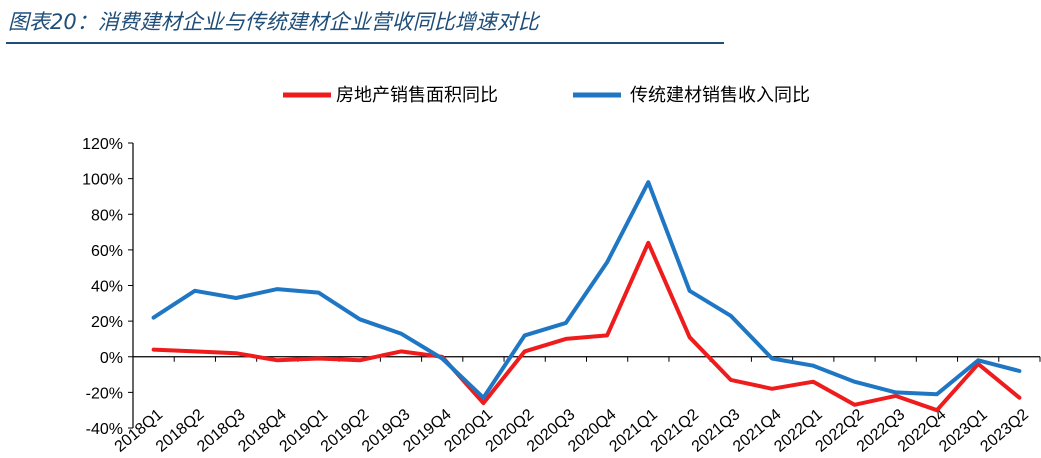 This screenshot has height=458, width=1041. I want to click on figure-title: 图表20：消费建材企业与传统建材企业营收同比增速对比, so click(273, 22).